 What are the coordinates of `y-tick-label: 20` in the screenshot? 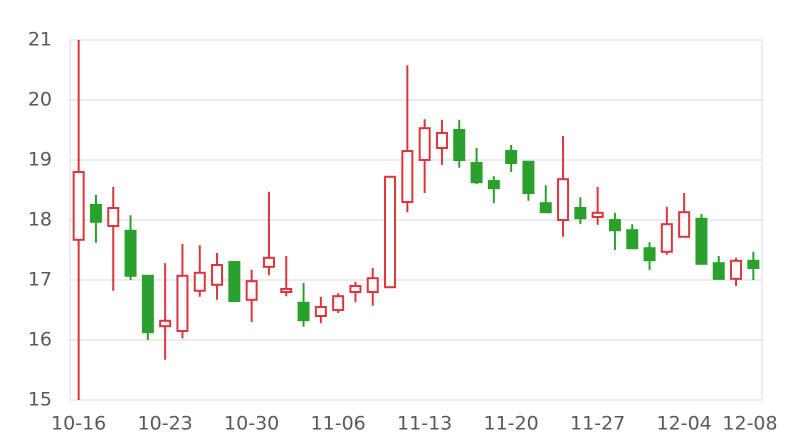 It's located at (40, 100).